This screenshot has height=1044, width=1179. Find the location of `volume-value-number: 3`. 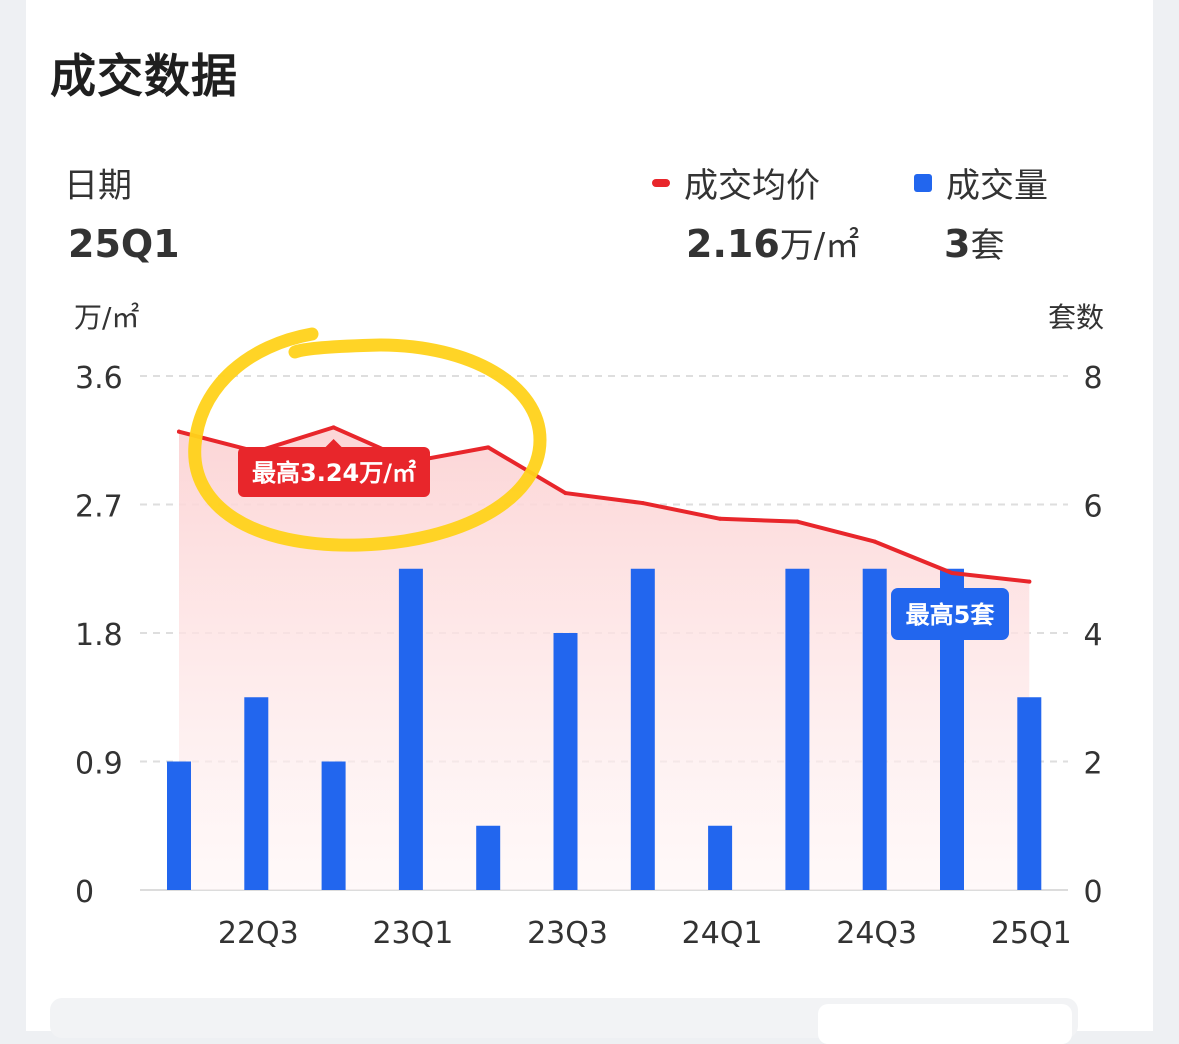

volume-value-number: 3 is located at coordinates (957, 244).